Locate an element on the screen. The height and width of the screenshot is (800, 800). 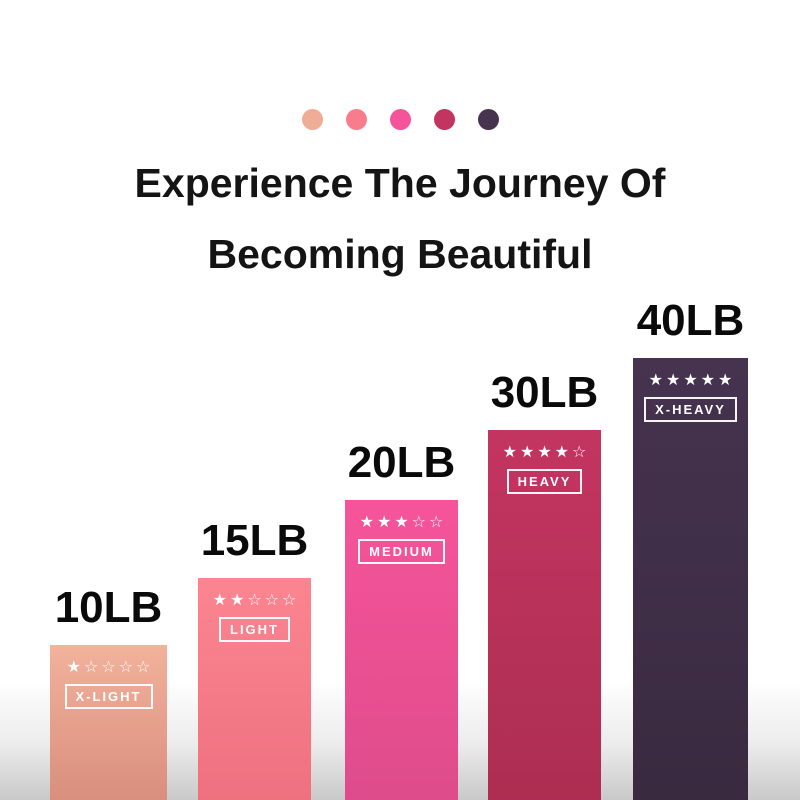
resistance-level-badge: X-HEAVY is located at coordinates (690, 409).